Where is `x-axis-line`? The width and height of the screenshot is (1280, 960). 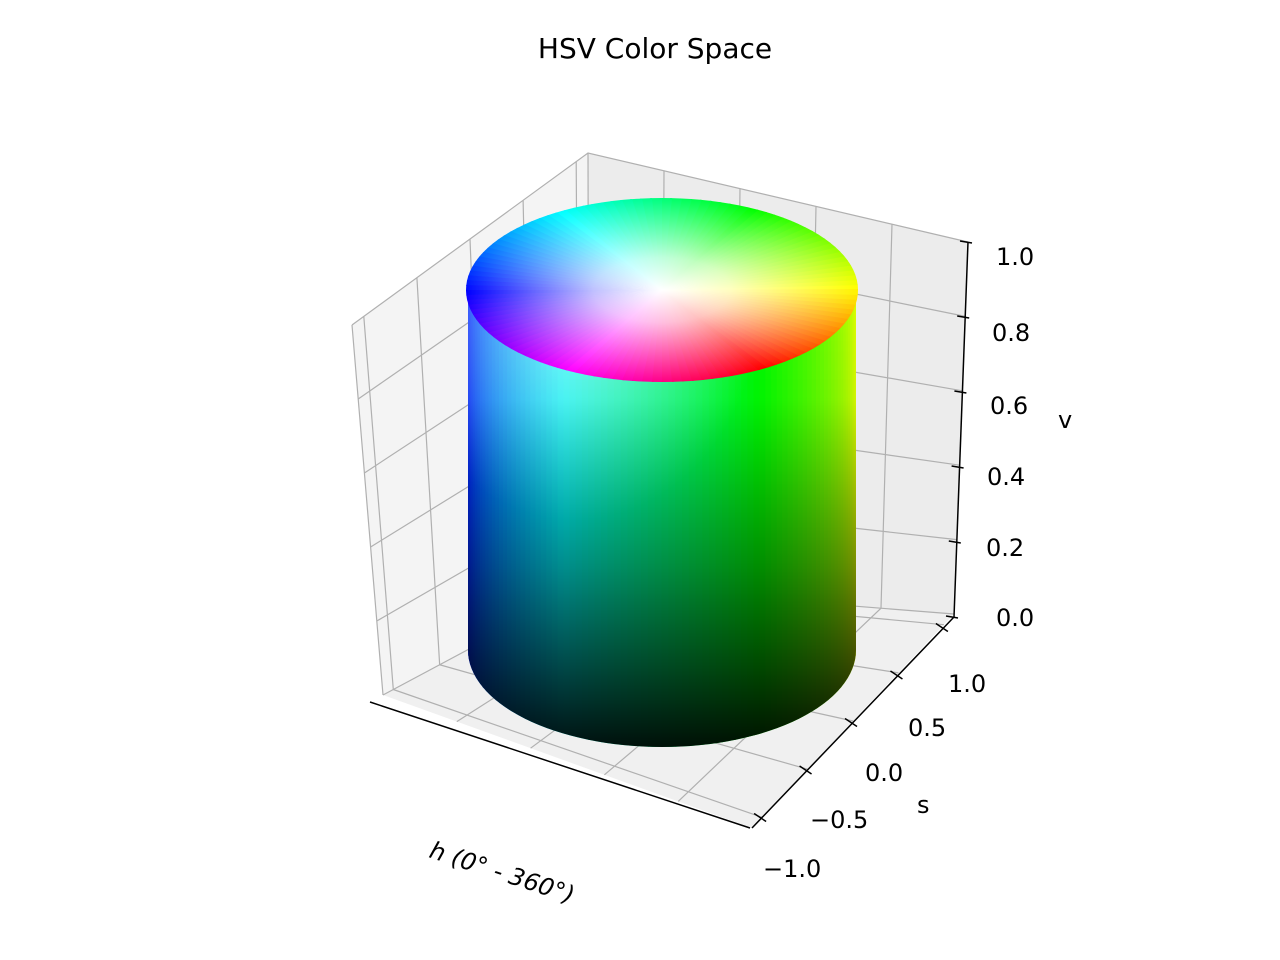
x-axis-line is located at coordinates (560, 765).